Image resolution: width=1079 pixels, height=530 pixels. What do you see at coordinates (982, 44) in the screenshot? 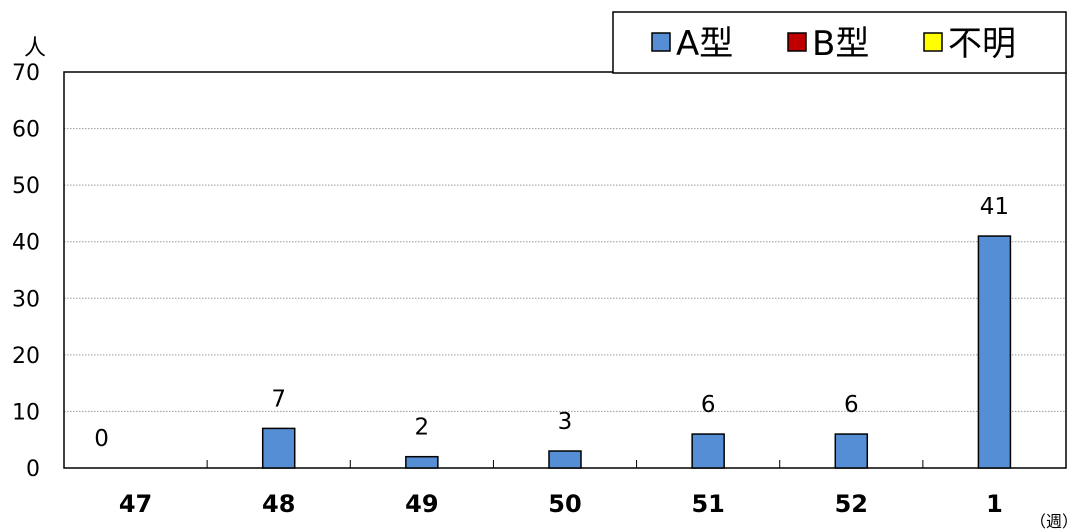
I see `legend-label: 不明` at bounding box center [982, 44].